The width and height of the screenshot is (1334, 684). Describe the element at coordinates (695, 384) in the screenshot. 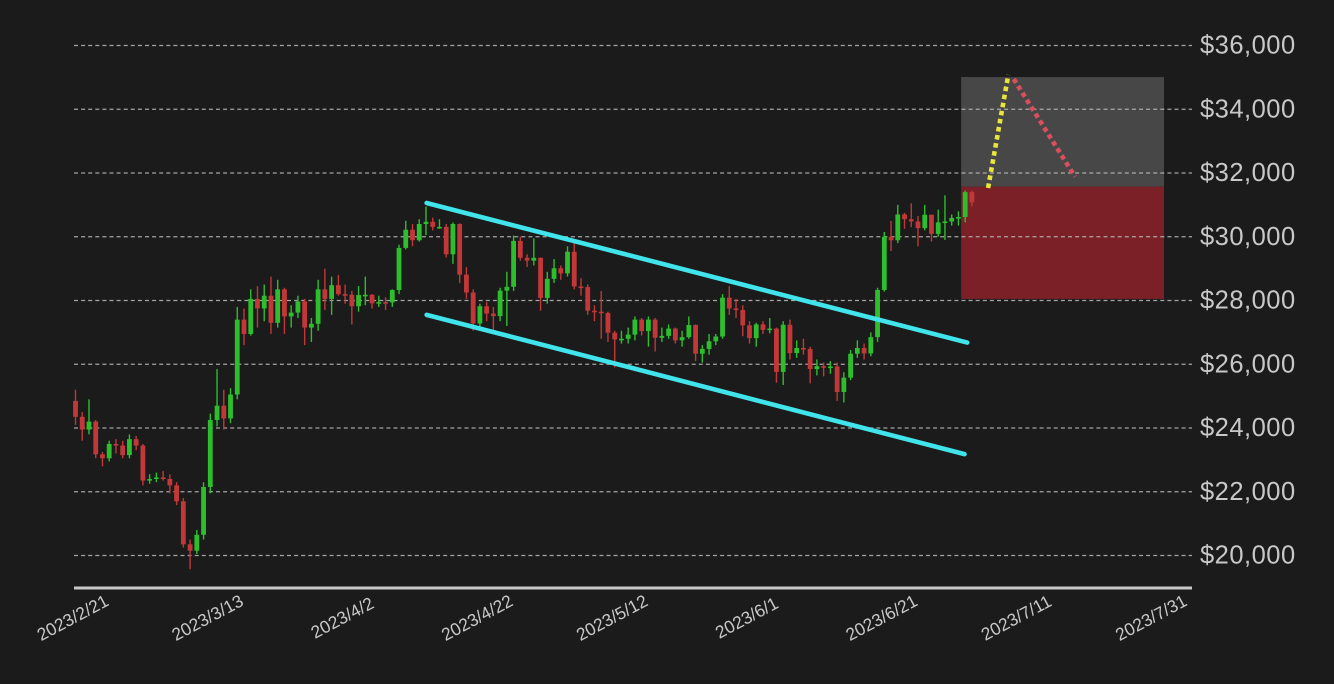

I see `channel-lower-line` at that location.